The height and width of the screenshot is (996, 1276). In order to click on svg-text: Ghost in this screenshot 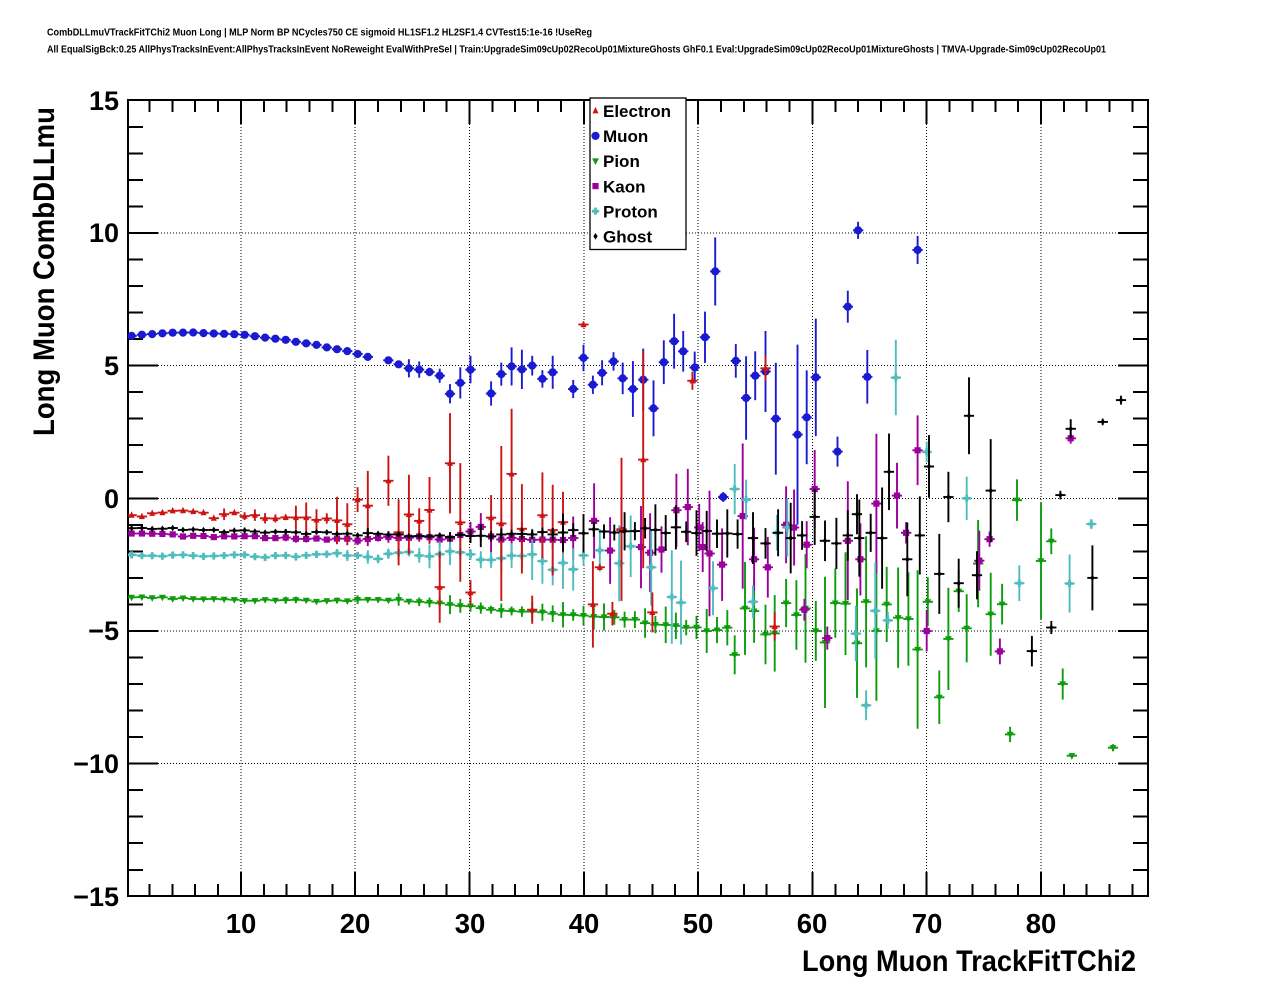, I will do `click(627, 237)`.